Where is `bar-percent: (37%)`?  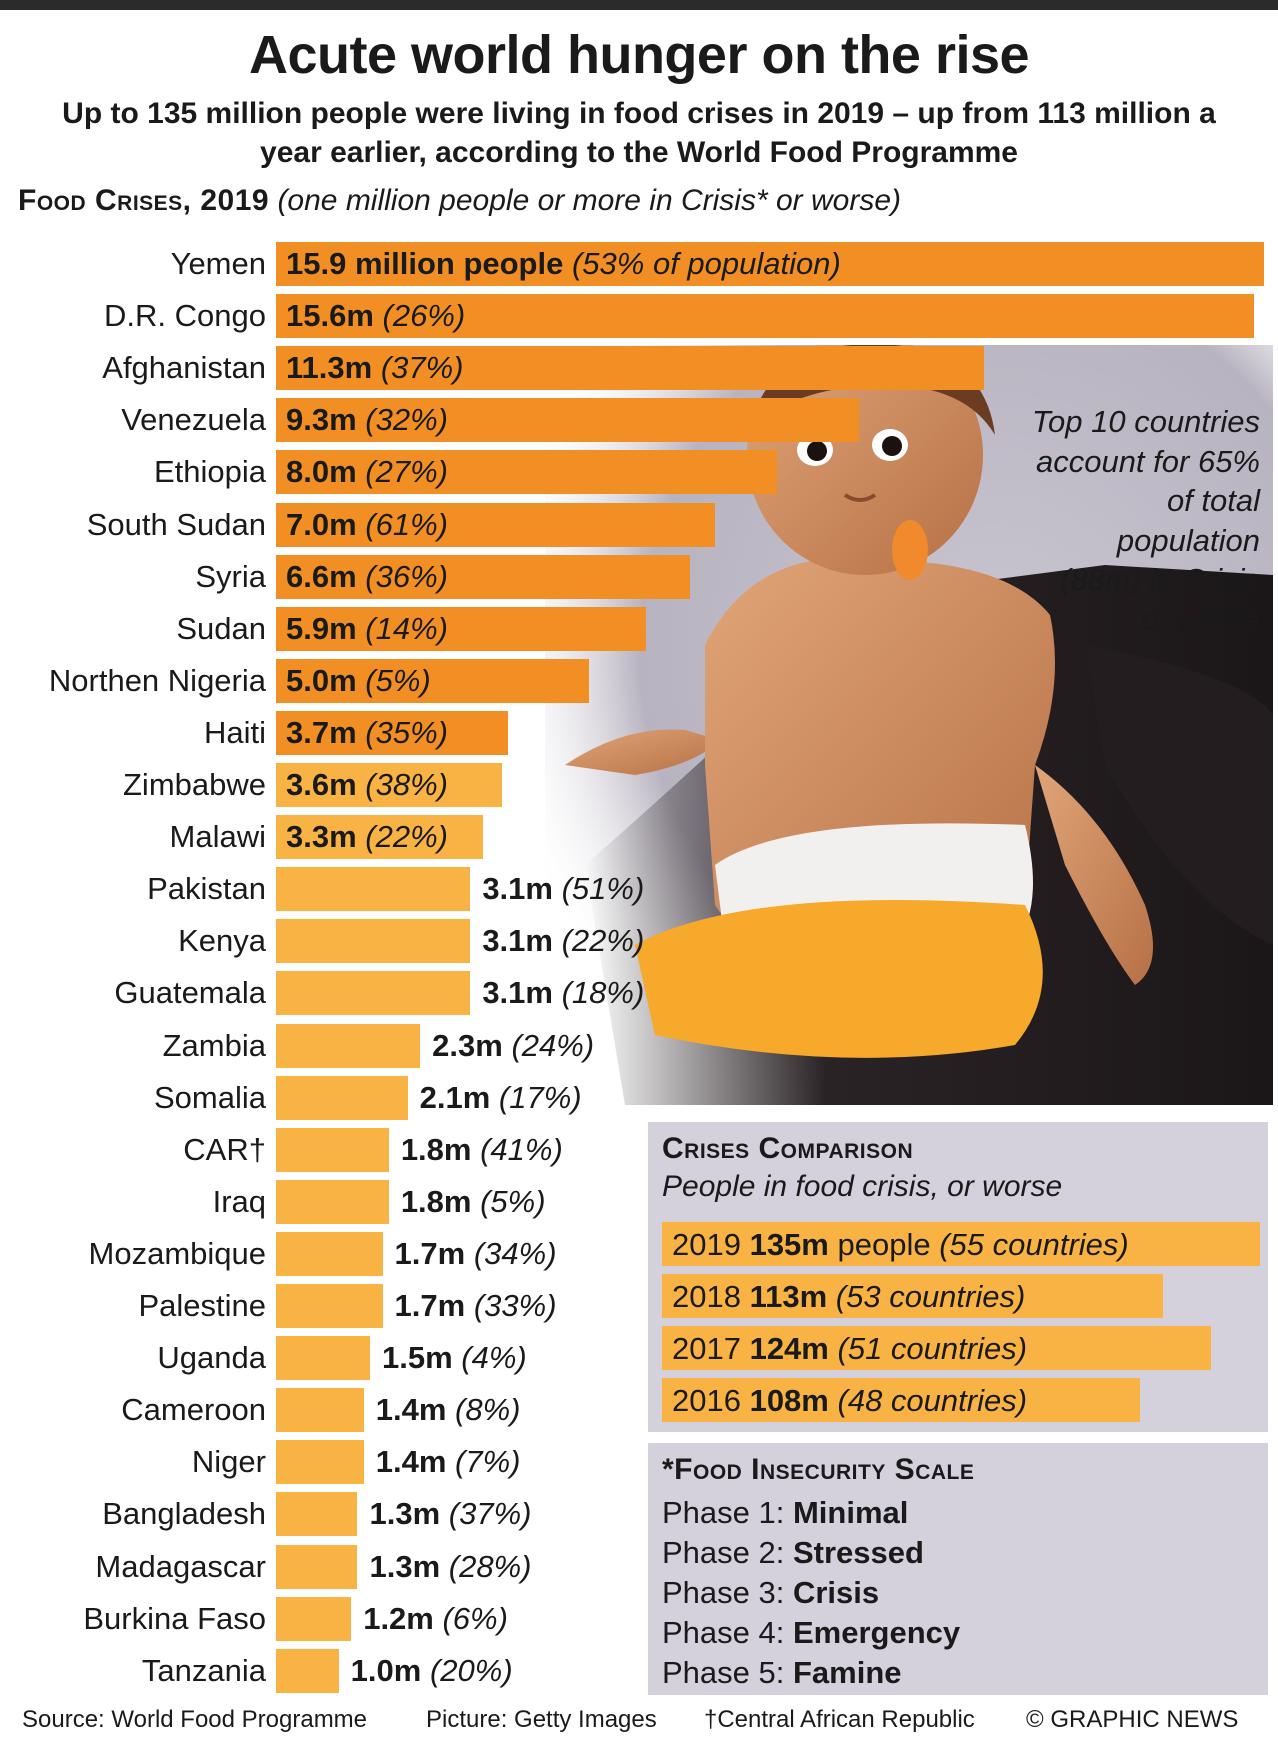 bar-percent: (37%) is located at coordinates (486, 1514).